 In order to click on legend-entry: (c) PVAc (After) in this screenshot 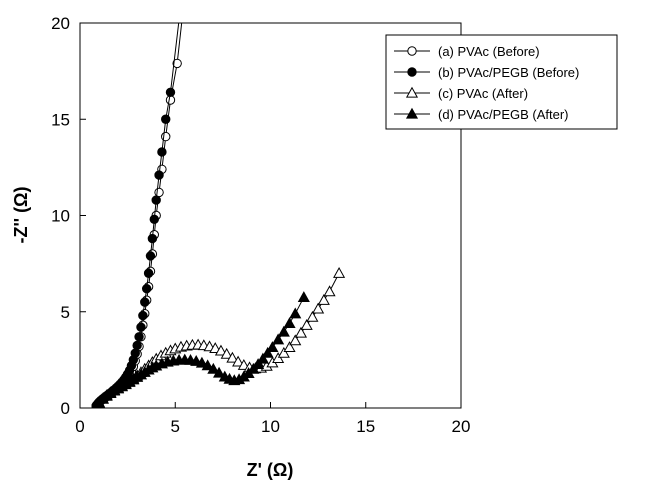, I will do `click(461, 93)`.